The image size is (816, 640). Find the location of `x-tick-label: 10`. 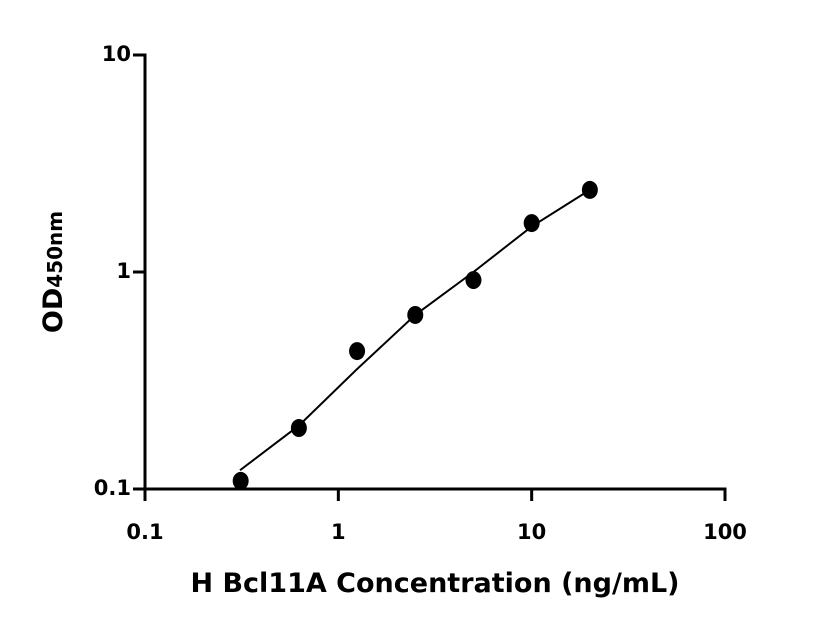

x-tick-label: 10 is located at coordinates (531, 532).